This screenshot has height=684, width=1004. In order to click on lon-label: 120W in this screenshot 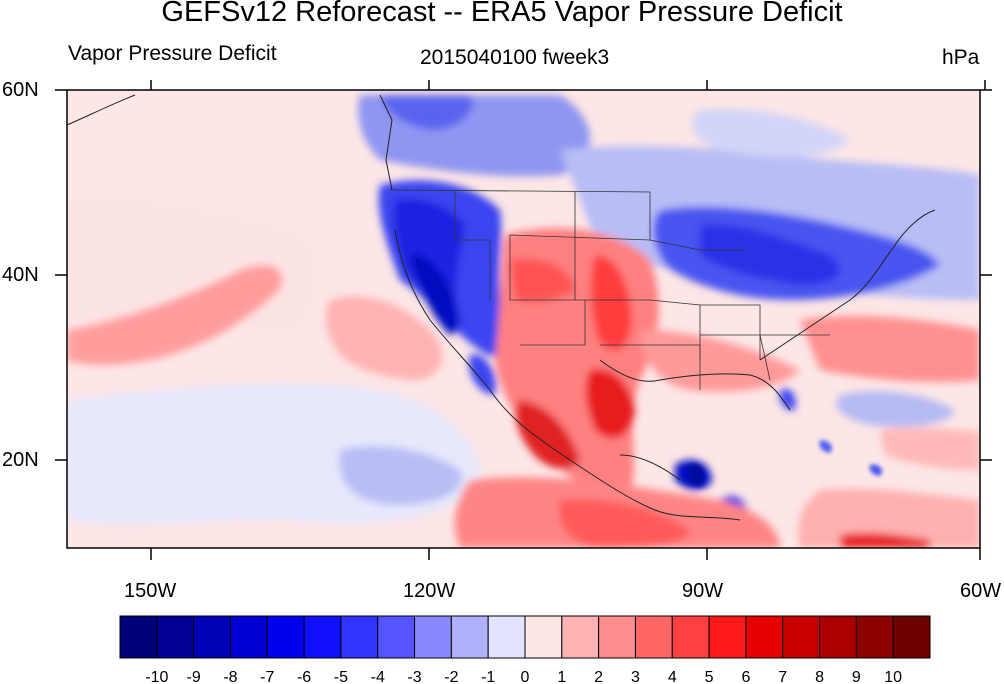, I will do `click(429, 591)`.